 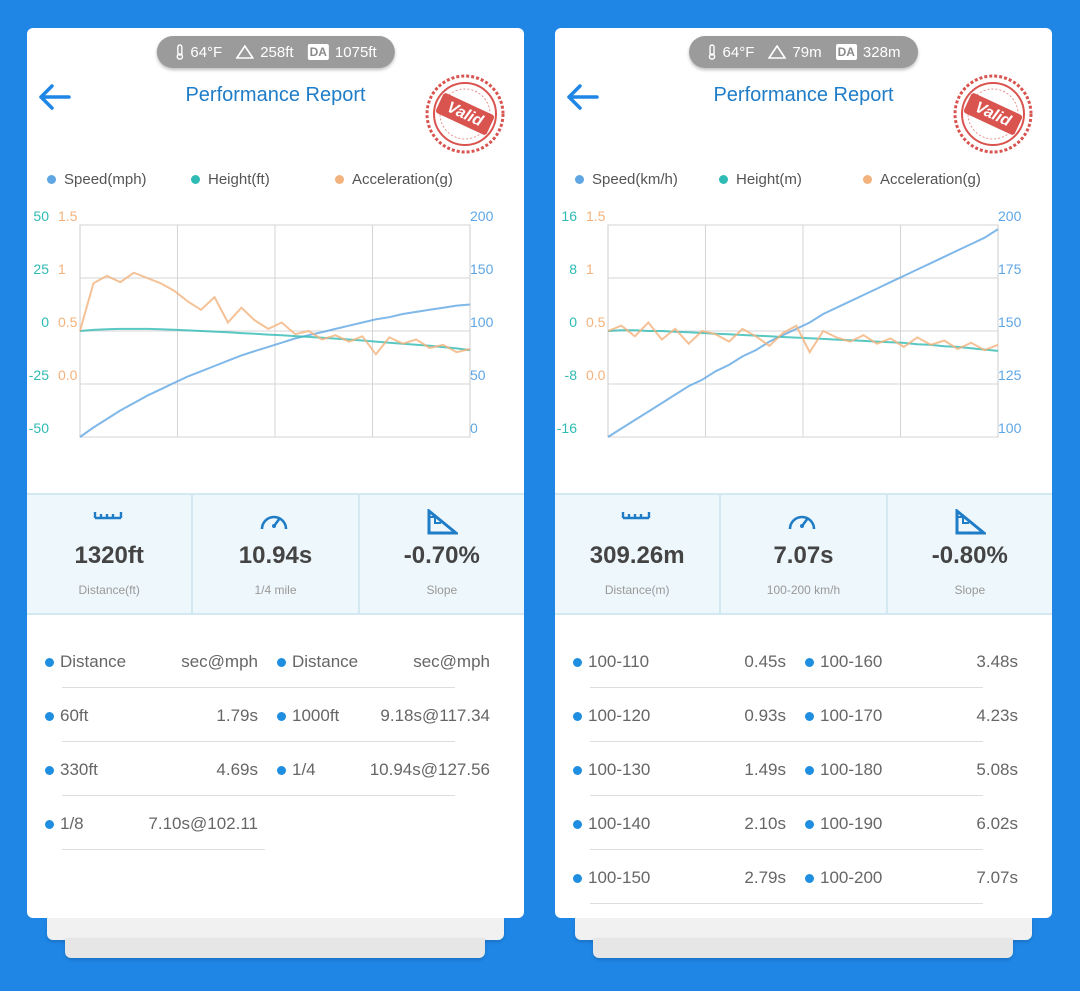 What do you see at coordinates (807, 52) in the screenshot?
I see `altitude: 79m` at bounding box center [807, 52].